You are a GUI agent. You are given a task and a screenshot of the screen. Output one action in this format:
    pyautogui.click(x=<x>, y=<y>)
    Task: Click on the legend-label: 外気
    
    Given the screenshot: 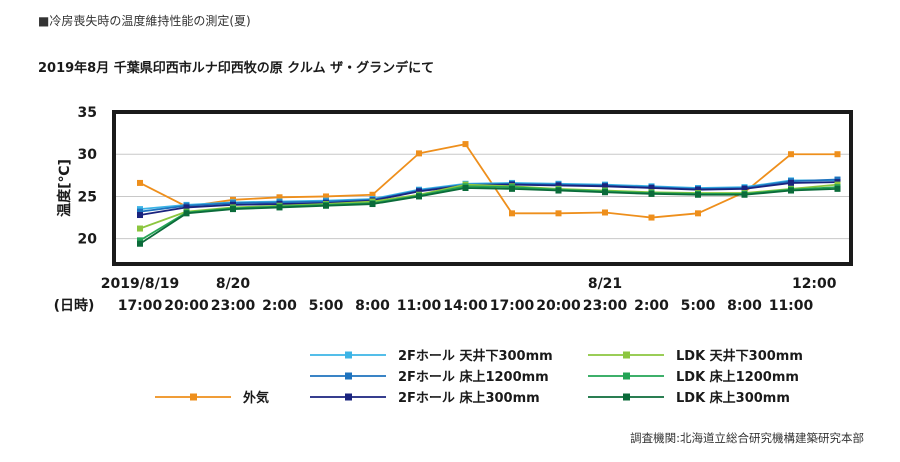 What is the action you would take?
    pyautogui.click(x=255, y=398)
    